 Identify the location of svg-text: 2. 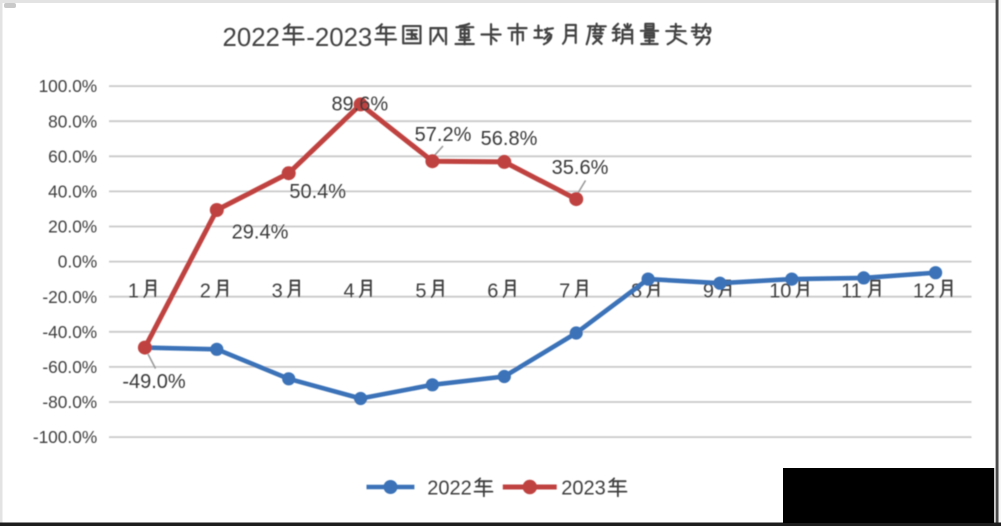
(205, 292).